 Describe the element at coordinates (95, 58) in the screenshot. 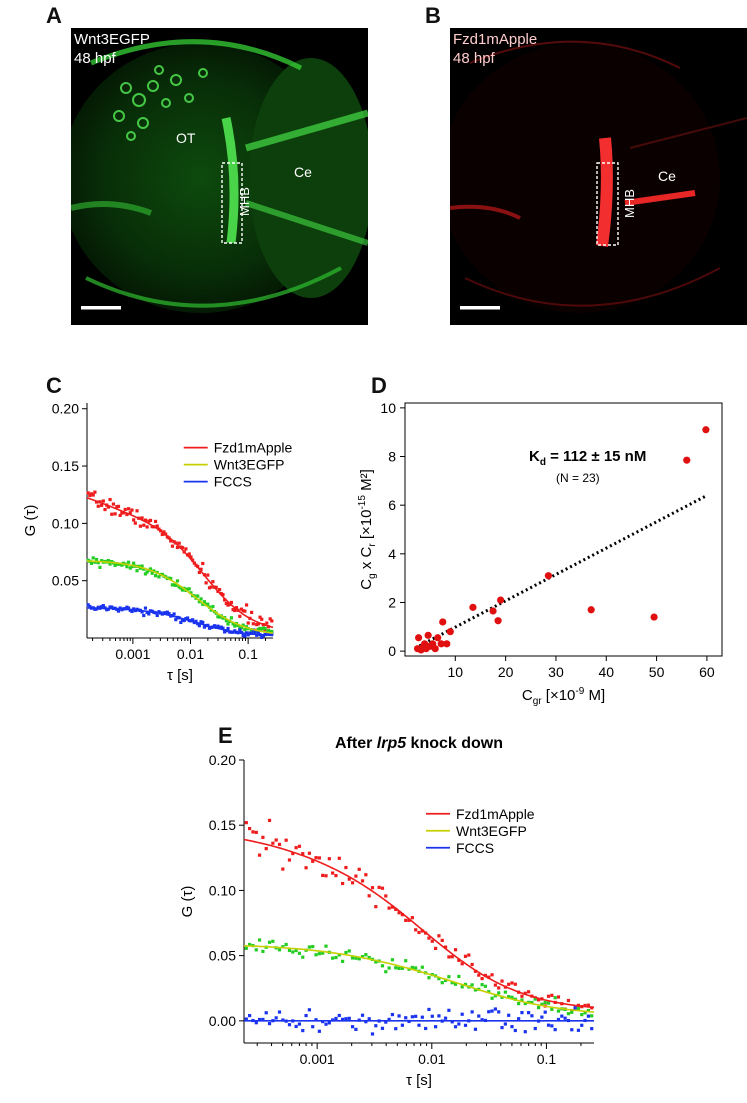

I see `micrograph-a-stage: 48 hpf` at that location.